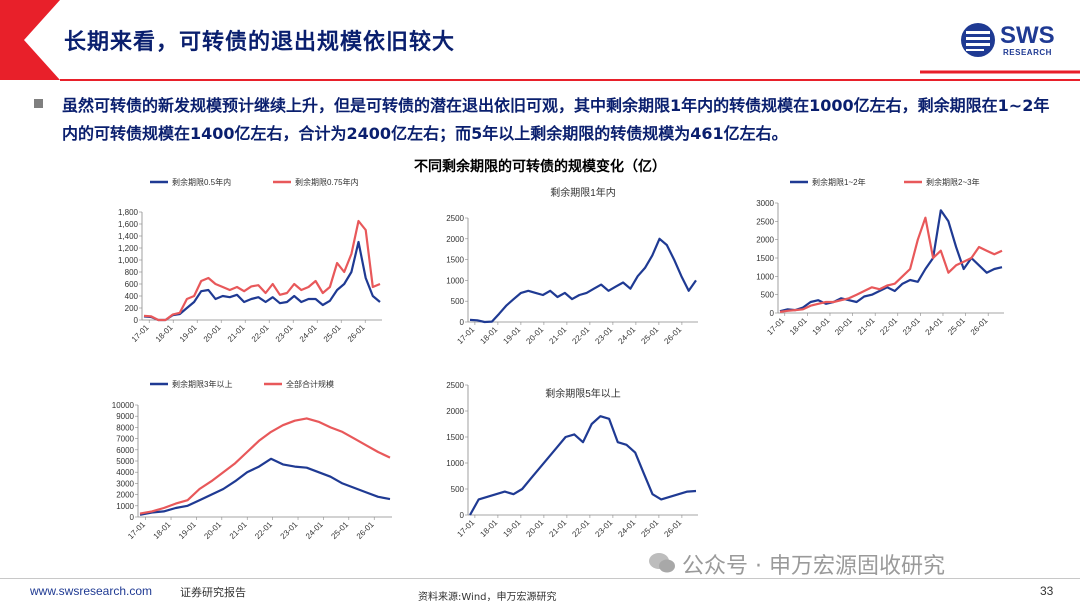 The width and height of the screenshot is (1080, 608). What do you see at coordinates (125, 483) in the screenshot?
I see `y-tick-label: 3000` at bounding box center [125, 483].